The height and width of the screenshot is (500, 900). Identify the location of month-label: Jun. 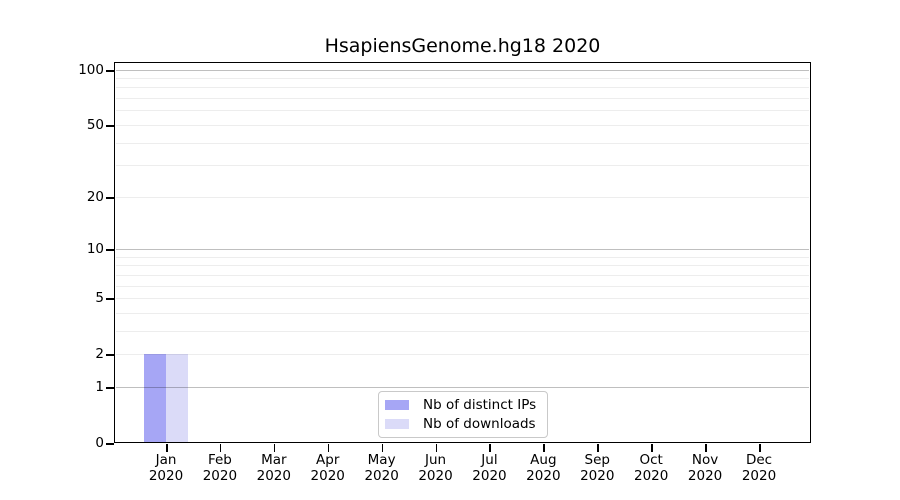
(435, 460).